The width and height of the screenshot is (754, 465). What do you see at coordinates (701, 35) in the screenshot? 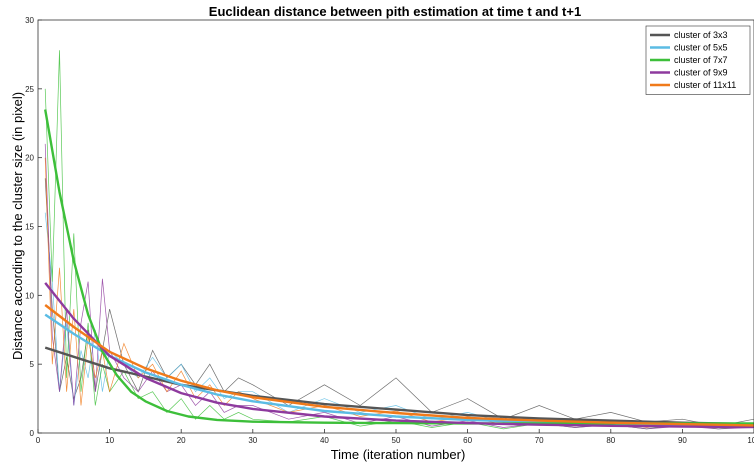
I see `legend-entry: cluster of 3x3` at bounding box center [701, 35].